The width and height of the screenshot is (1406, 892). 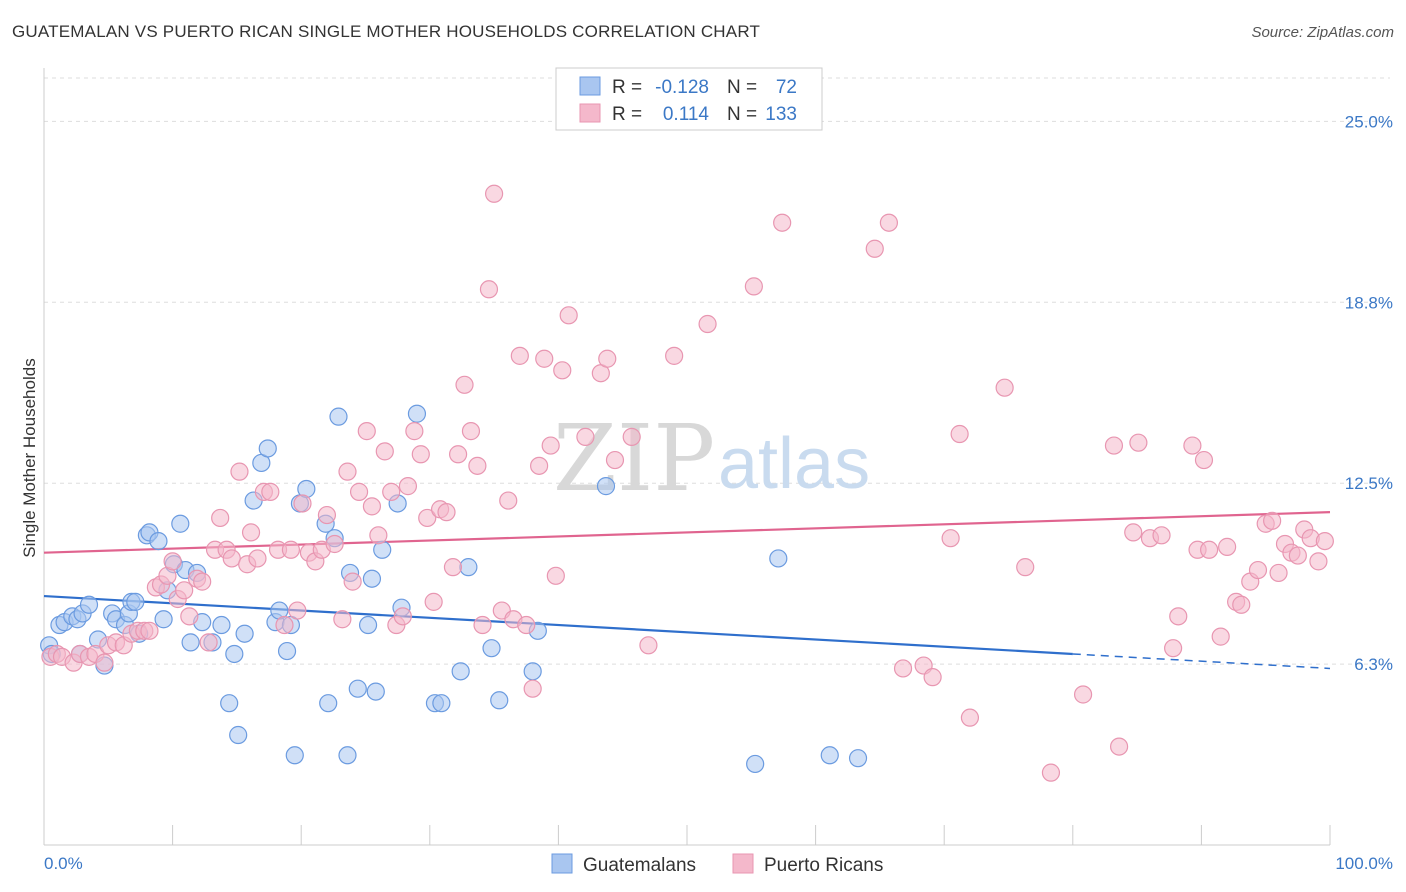 I want to click on legend-n-value-2: 133, so click(x=781, y=114).